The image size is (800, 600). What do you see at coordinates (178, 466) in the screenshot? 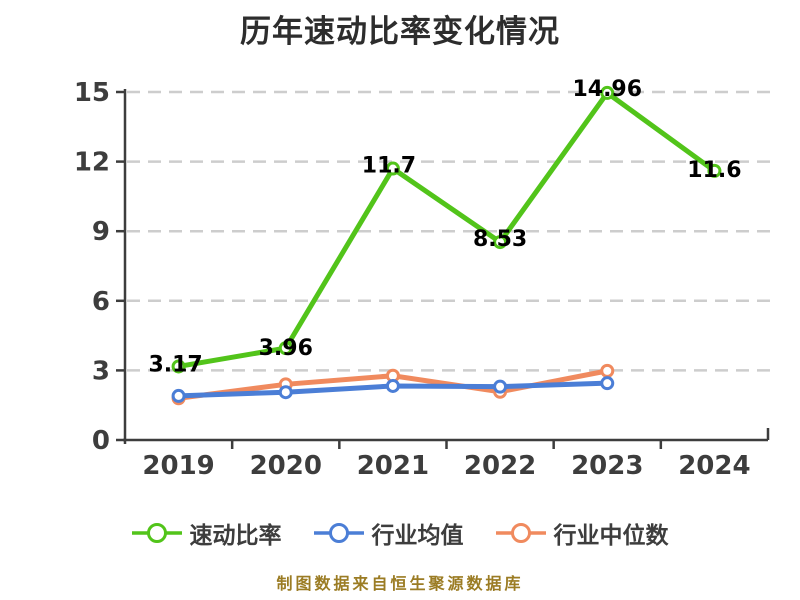
I see `x-tick-label: 2019` at bounding box center [178, 466].